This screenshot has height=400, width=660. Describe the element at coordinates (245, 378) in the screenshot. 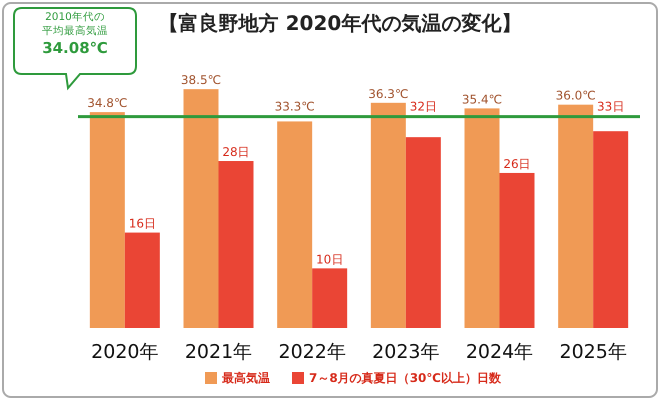

I see `legend-label: 最高気温` at that location.